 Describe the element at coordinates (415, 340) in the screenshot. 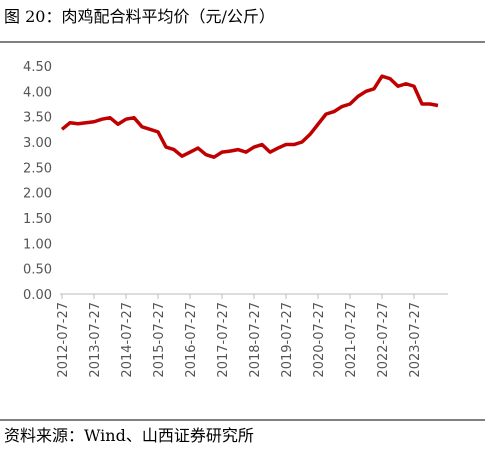

I see `x-tick-label: 2023-07-27` at that location.